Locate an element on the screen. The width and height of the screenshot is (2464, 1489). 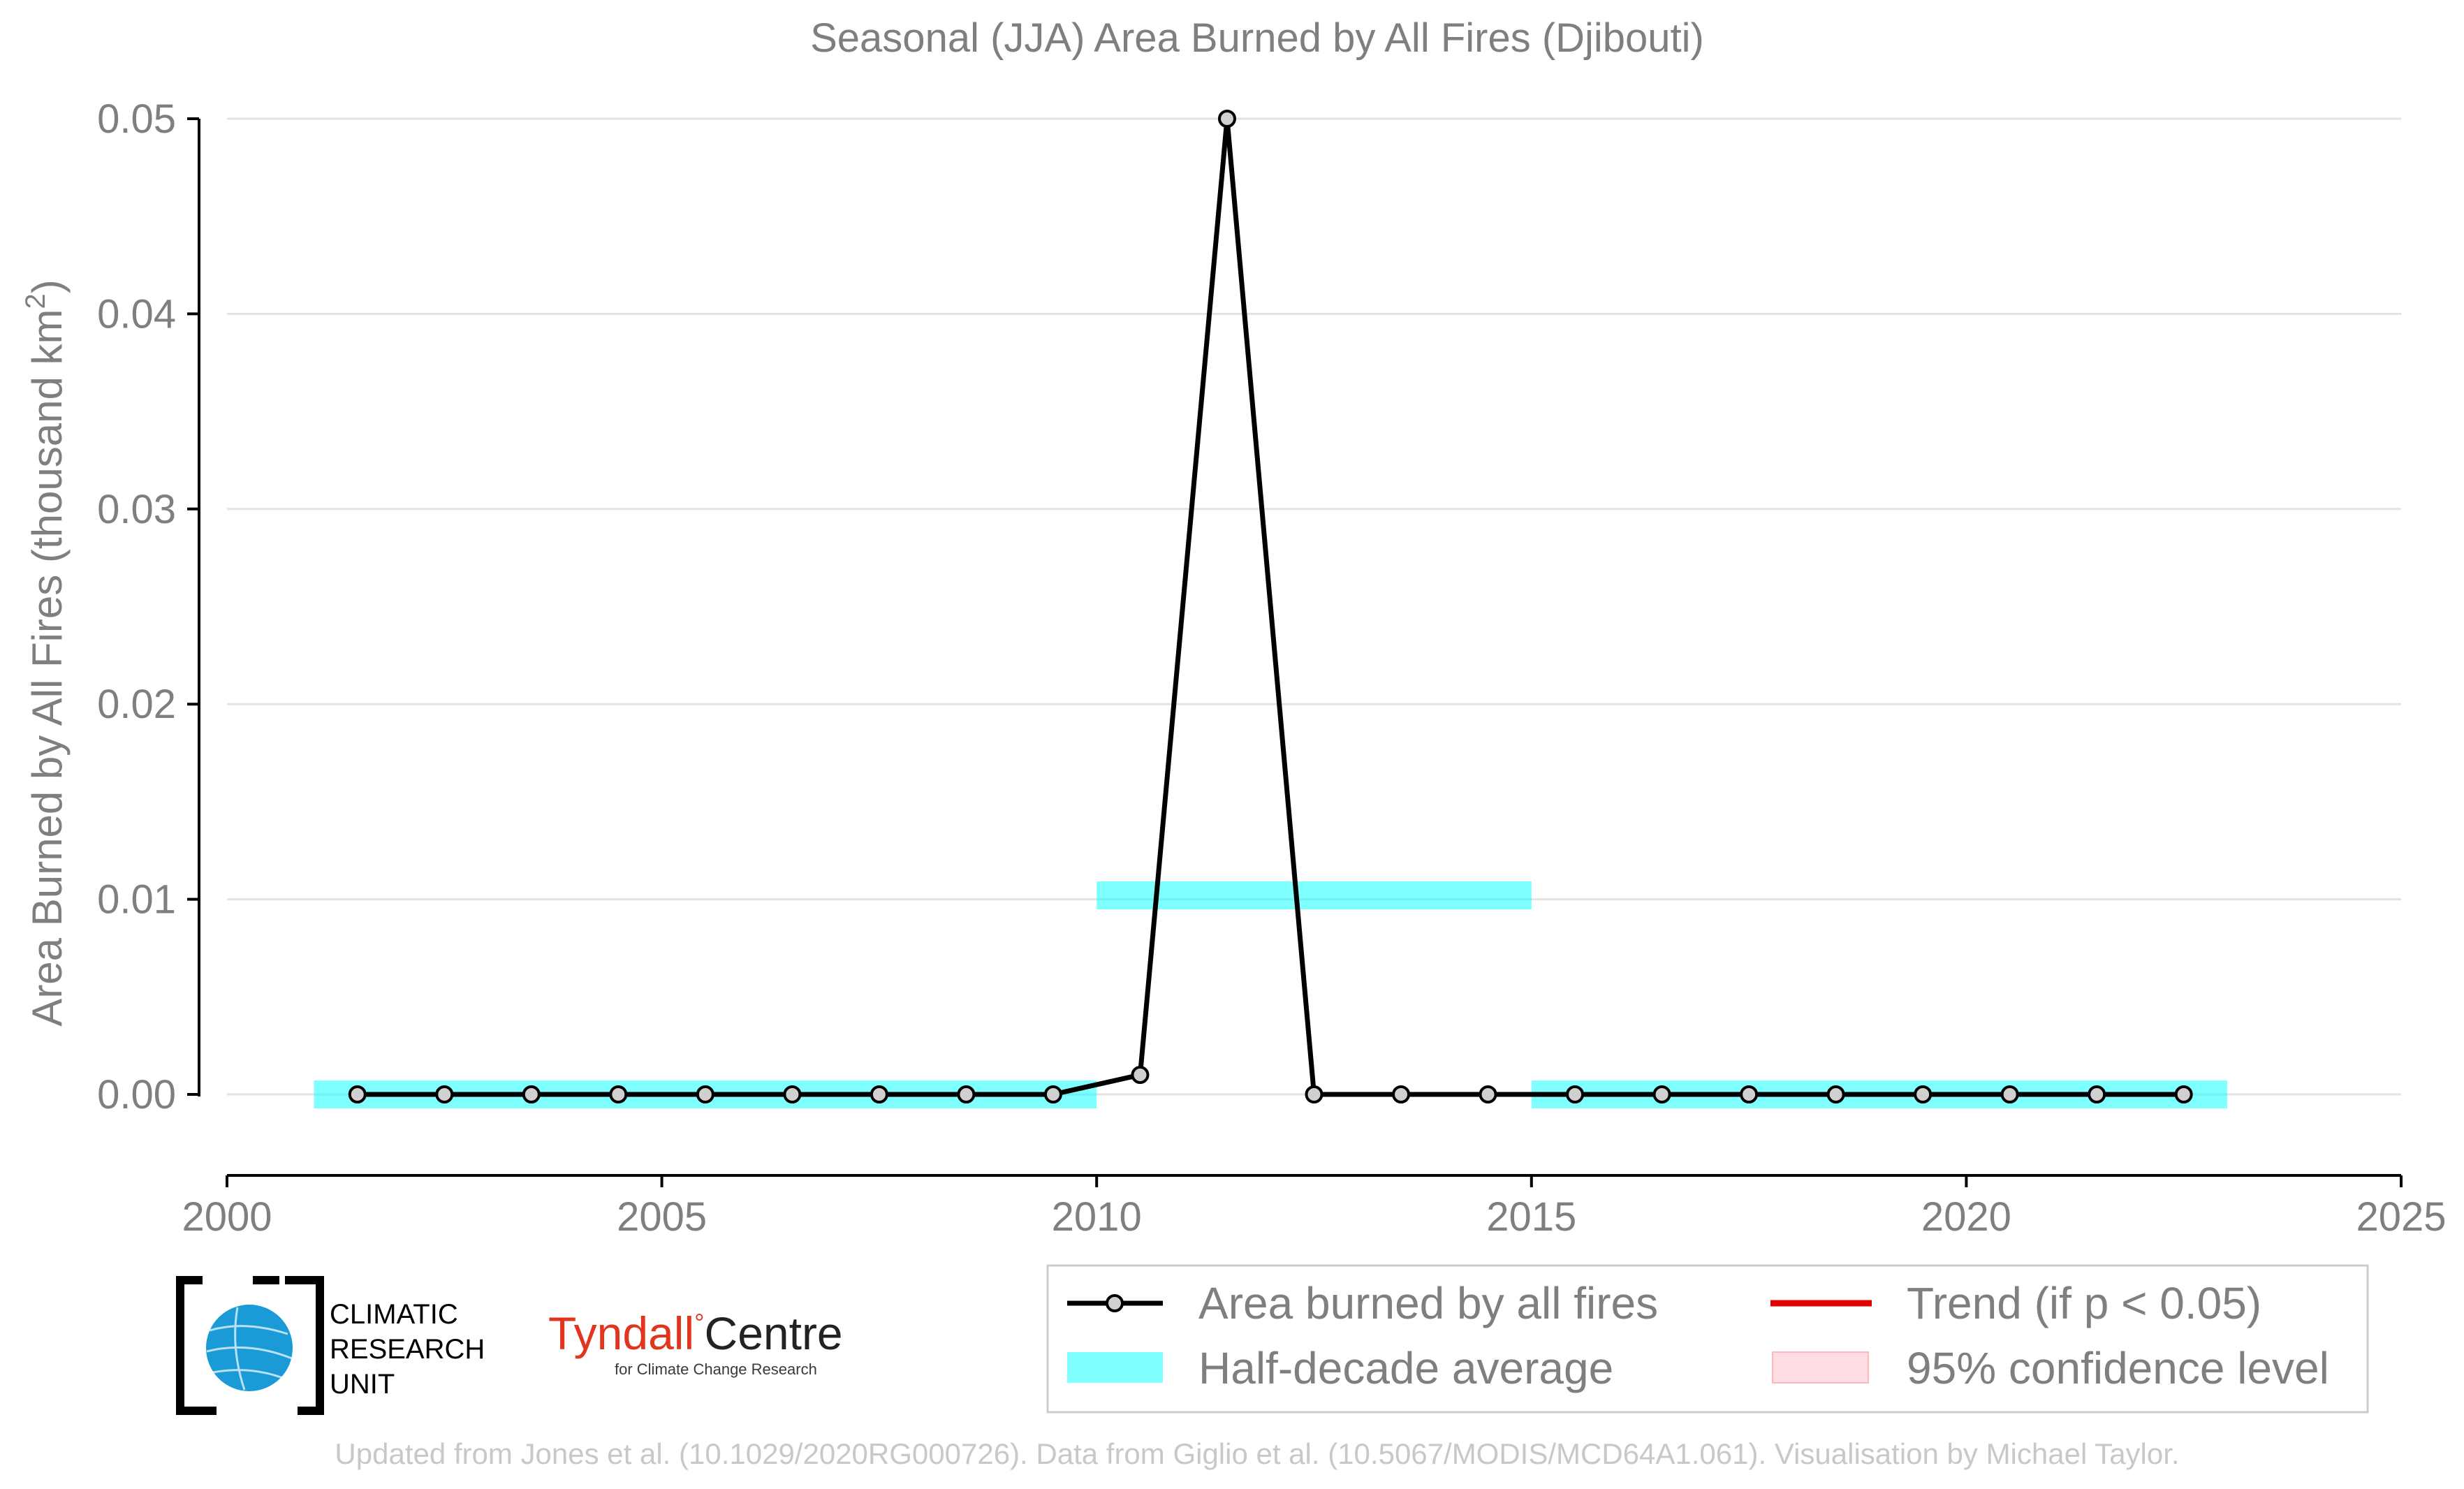
x-tick-label-1: 2005 is located at coordinates (662, 1217).